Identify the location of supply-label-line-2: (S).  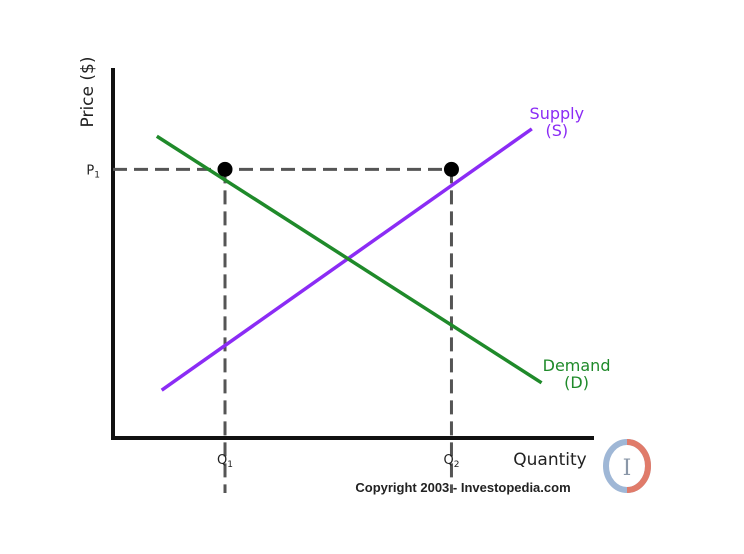
(556, 130).